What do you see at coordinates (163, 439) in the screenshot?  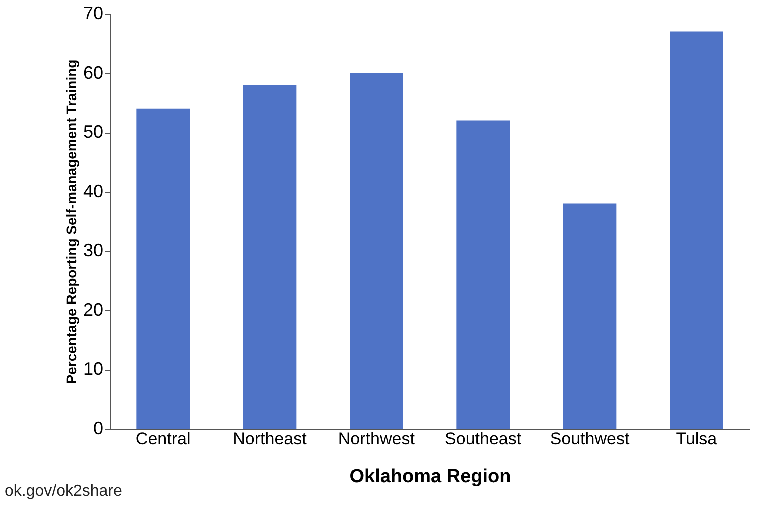 I see `x-tick-label: Central` at bounding box center [163, 439].